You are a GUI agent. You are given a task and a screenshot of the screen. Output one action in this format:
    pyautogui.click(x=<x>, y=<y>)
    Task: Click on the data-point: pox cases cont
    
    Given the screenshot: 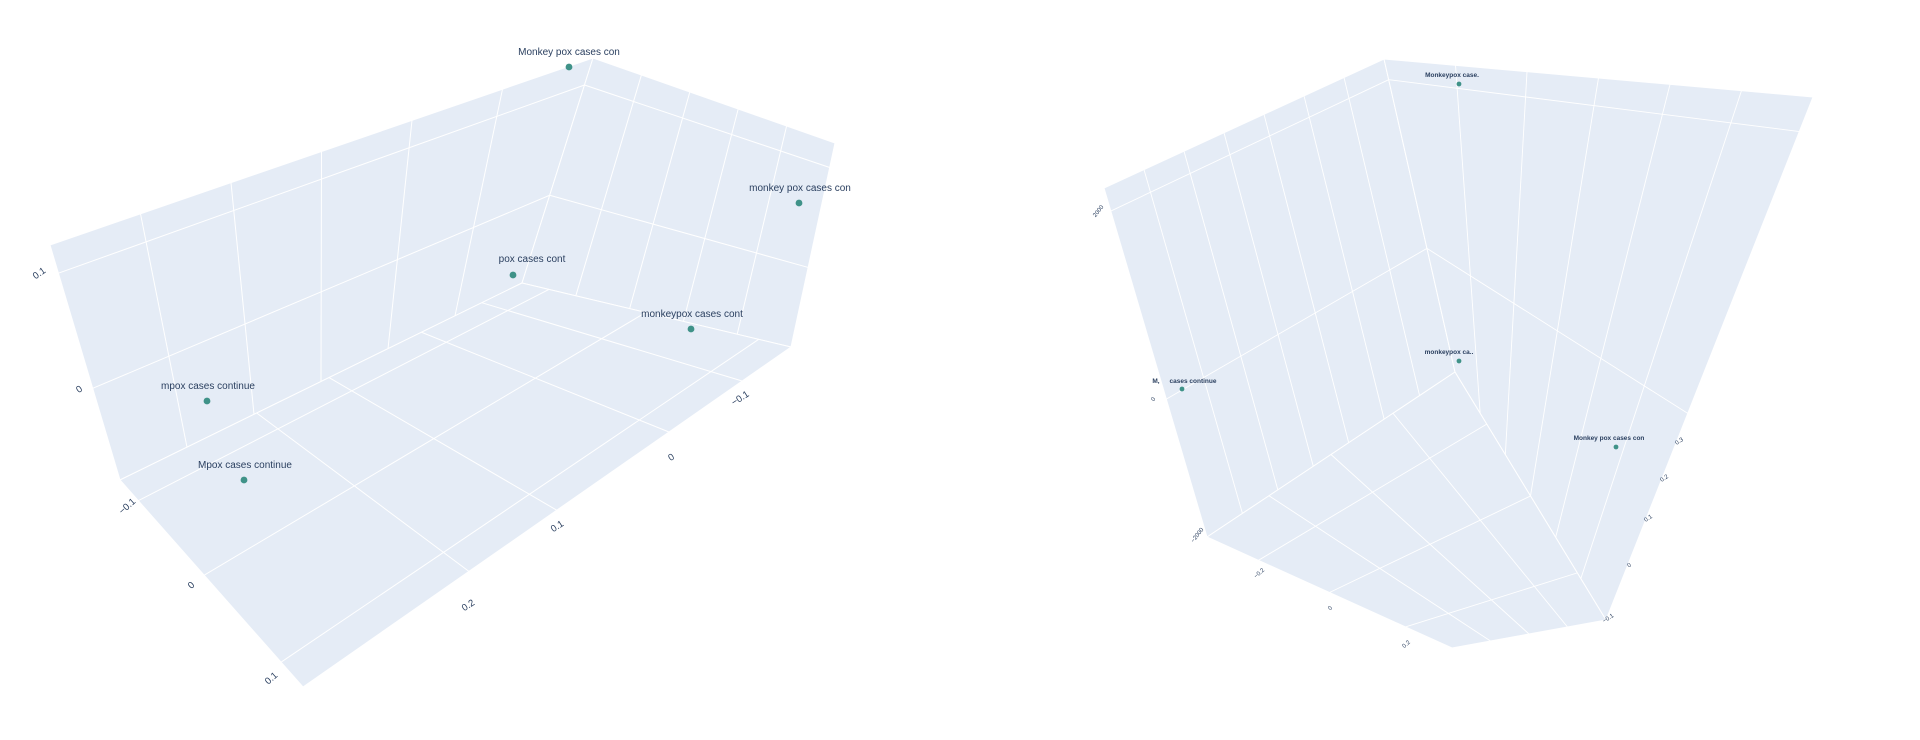 What is the action you would take?
    pyautogui.click(x=532, y=266)
    